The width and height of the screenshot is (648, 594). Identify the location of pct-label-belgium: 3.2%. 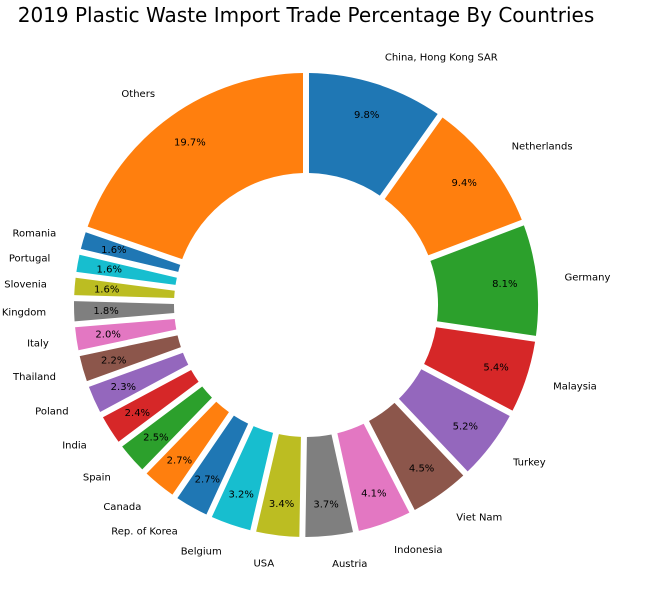
(240, 495).